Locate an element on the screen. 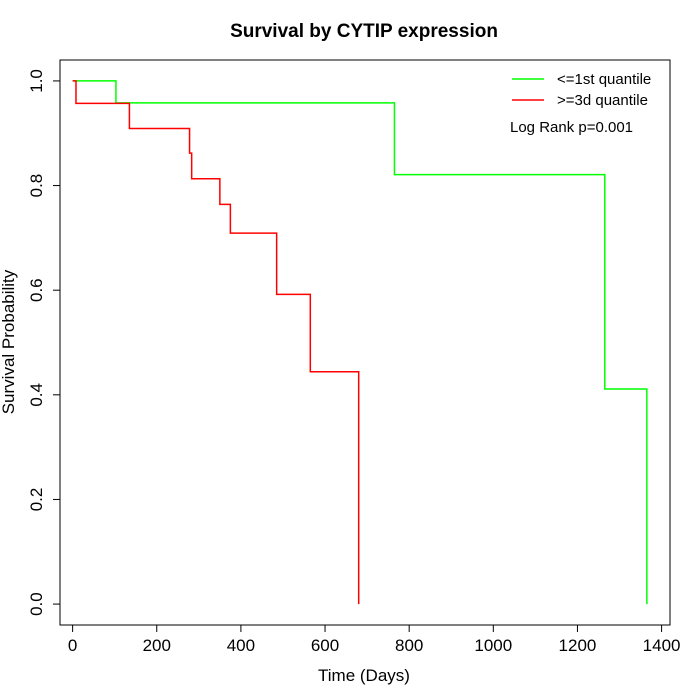 Image resolution: width=700 pixels, height=700 pixels. y-tick-label-5: 1.0 is located at coordinates (36, 81).